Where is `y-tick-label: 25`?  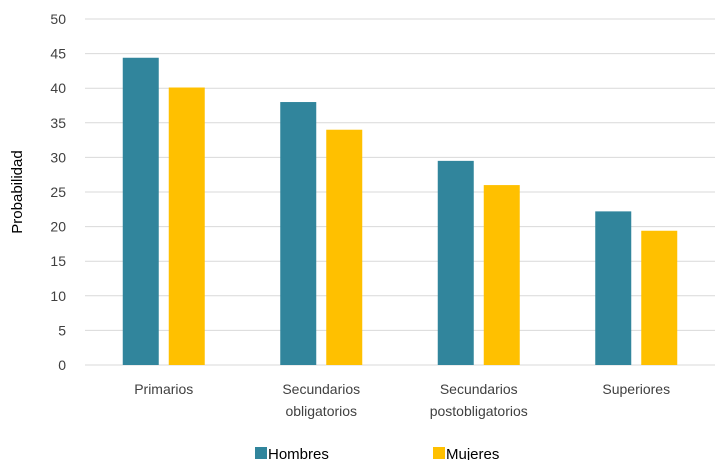
y-tick-label: 25 is located at coordinates (58, 192).